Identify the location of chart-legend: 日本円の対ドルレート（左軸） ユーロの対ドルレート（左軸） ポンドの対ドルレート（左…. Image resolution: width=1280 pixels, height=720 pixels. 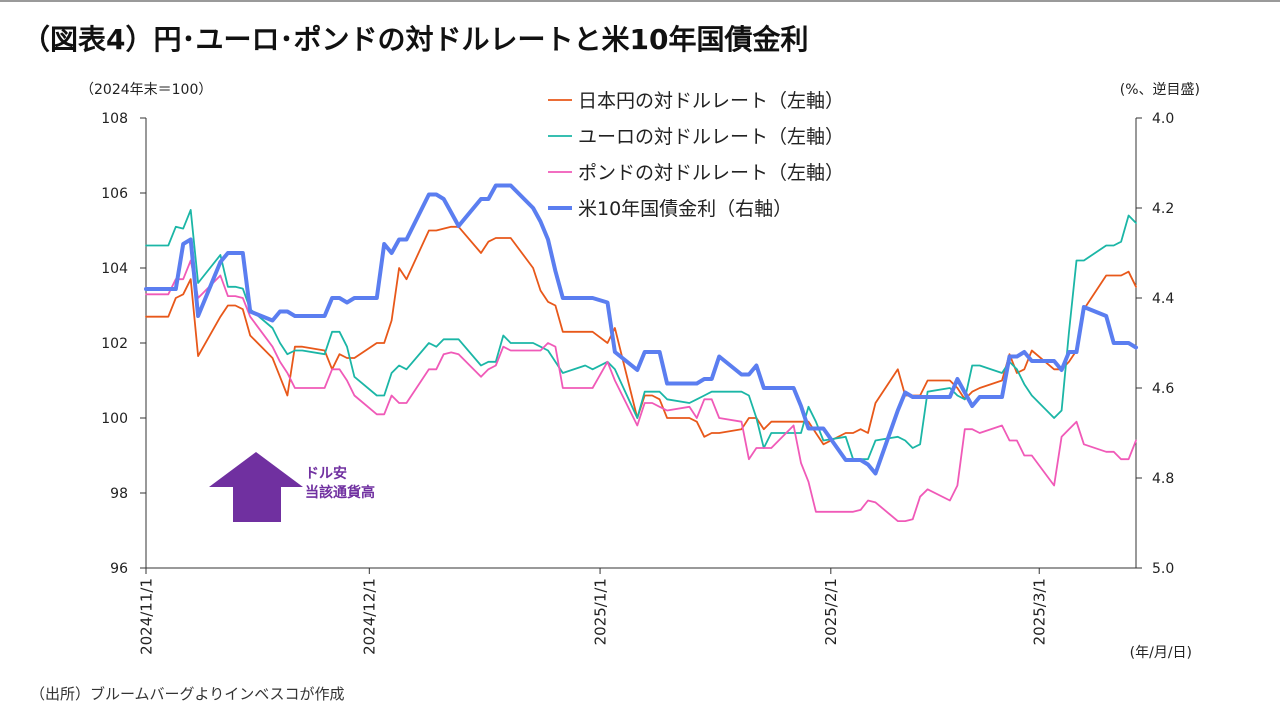
(696, 155).